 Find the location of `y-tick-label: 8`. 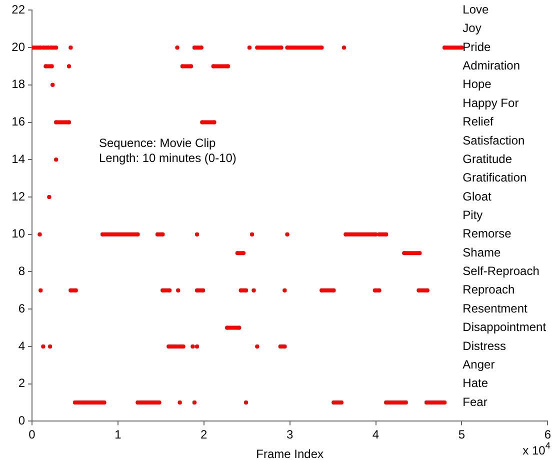

y-tick-label: 8 is located at coordinates (22, 271).